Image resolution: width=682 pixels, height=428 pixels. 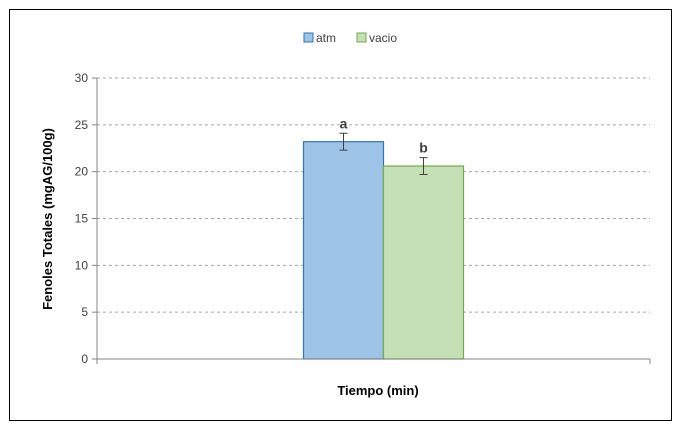 What do you see at coordinates (423, 148) in the screenshot?
I see `significance-label-vacio: b` at bounding box center [423, 148].